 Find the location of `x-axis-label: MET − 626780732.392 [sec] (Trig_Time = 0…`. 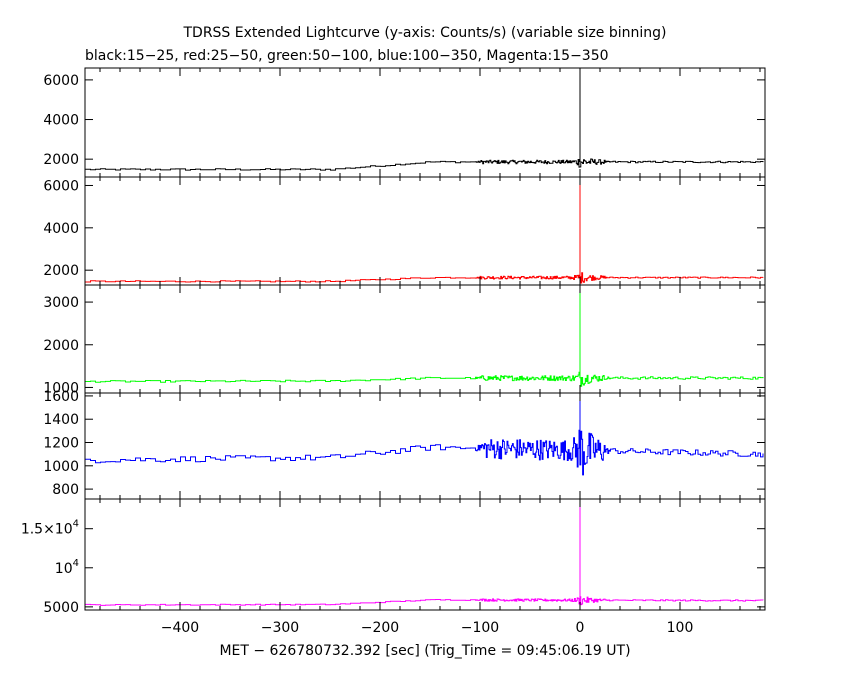

x-axis-label: MET − 626780732.392 [sec] (Trig_Time = 0… is located at coordinates (424, 651).